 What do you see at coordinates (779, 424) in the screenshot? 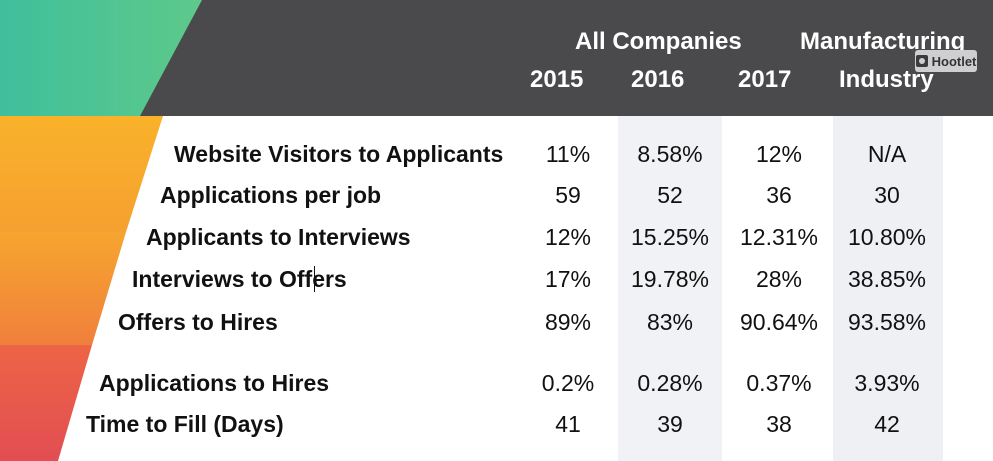
I see `table-cell: 38` at bounding box center [779, 424].